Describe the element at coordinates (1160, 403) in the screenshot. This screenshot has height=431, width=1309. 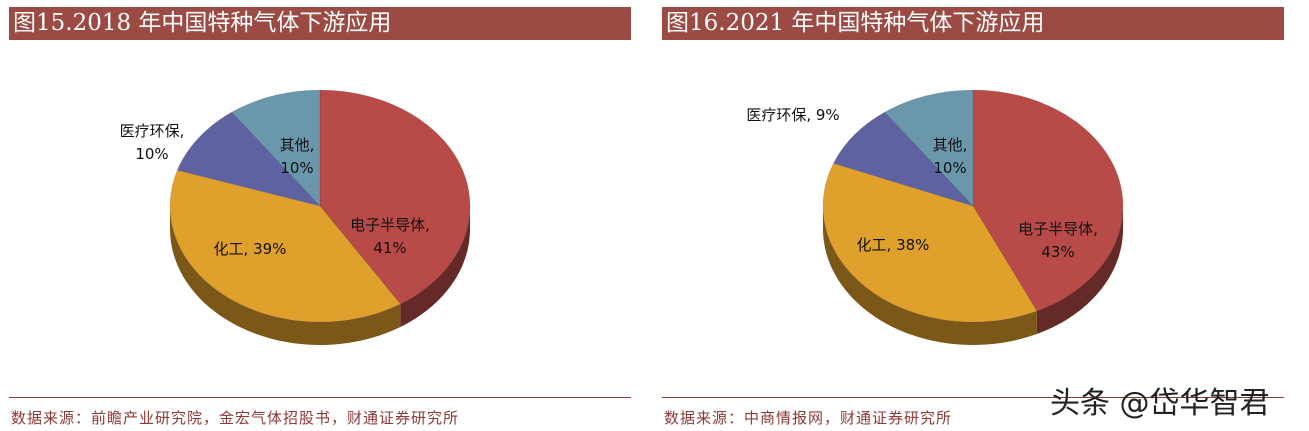
I see `watermark: 头条 @岱华智君` at that location.